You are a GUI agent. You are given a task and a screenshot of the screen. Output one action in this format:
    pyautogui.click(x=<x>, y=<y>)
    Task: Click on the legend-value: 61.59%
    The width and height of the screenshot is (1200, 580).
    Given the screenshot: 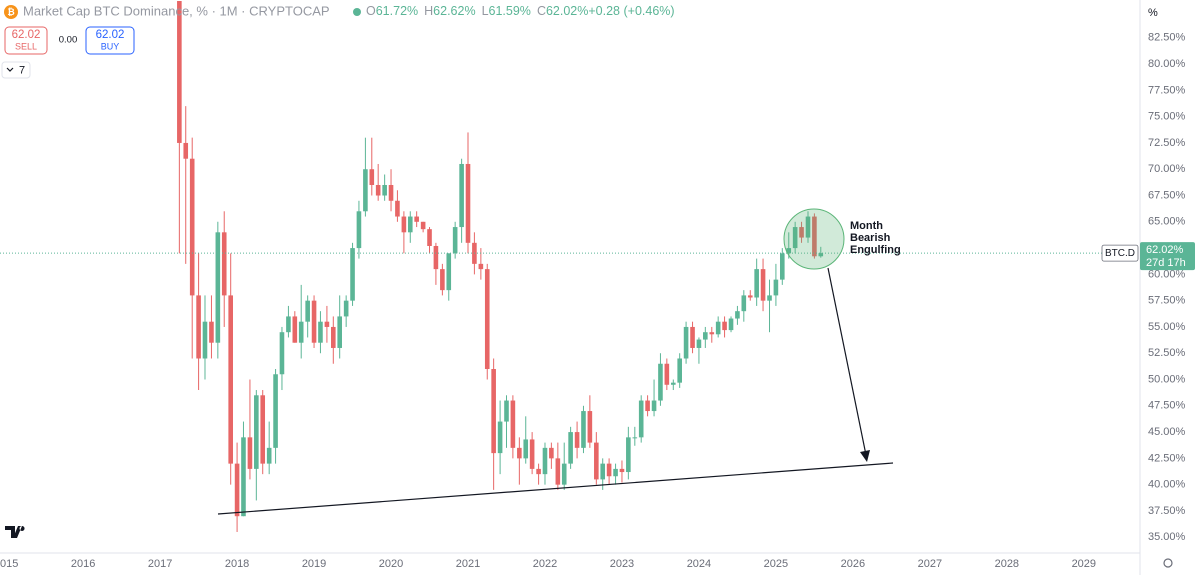 What is the action you would take?
    pyautogui.click(x=510, y=11)
    